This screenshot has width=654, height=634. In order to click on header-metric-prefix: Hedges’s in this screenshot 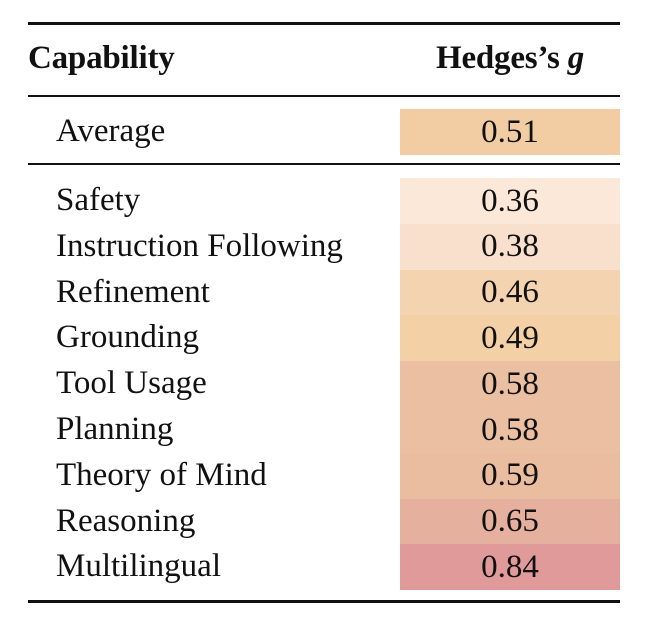, I will do `click(501, 58)`.